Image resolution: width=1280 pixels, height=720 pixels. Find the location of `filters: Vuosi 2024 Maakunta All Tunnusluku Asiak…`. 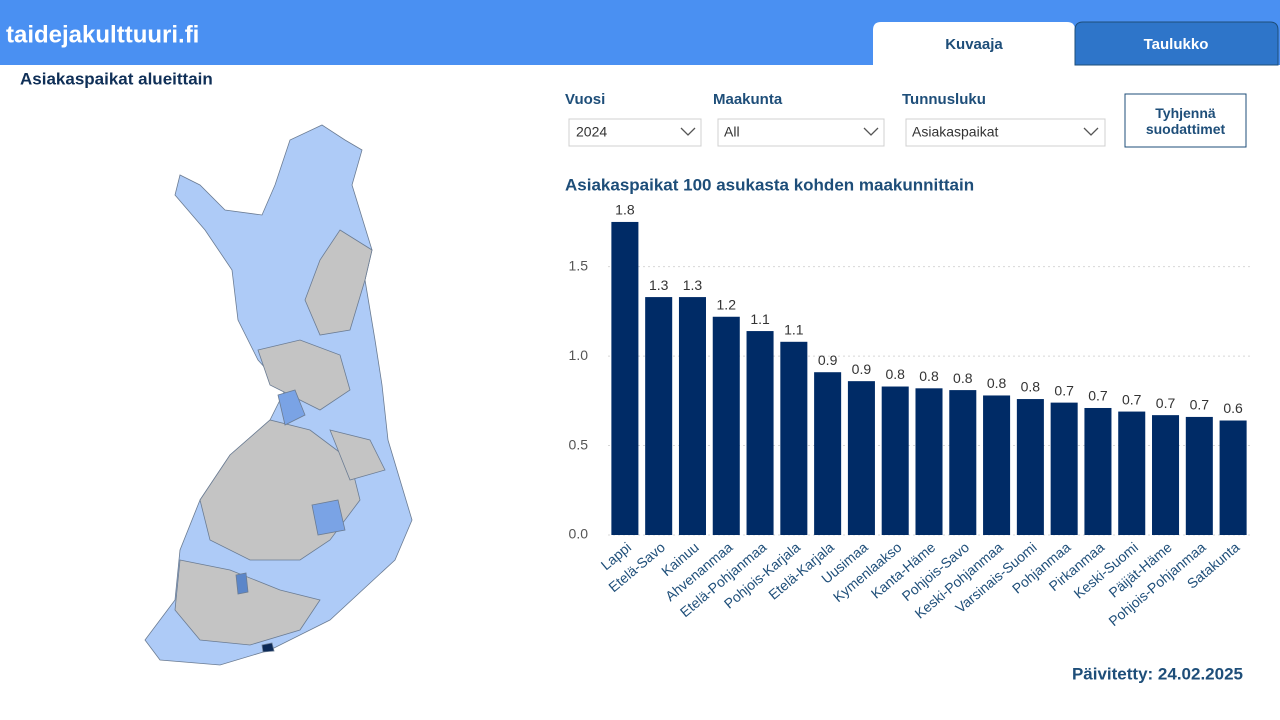

filters: Vuosi 2024 Maakunta All Tunnusluku Asiak… is located at coordinates (835, 119).